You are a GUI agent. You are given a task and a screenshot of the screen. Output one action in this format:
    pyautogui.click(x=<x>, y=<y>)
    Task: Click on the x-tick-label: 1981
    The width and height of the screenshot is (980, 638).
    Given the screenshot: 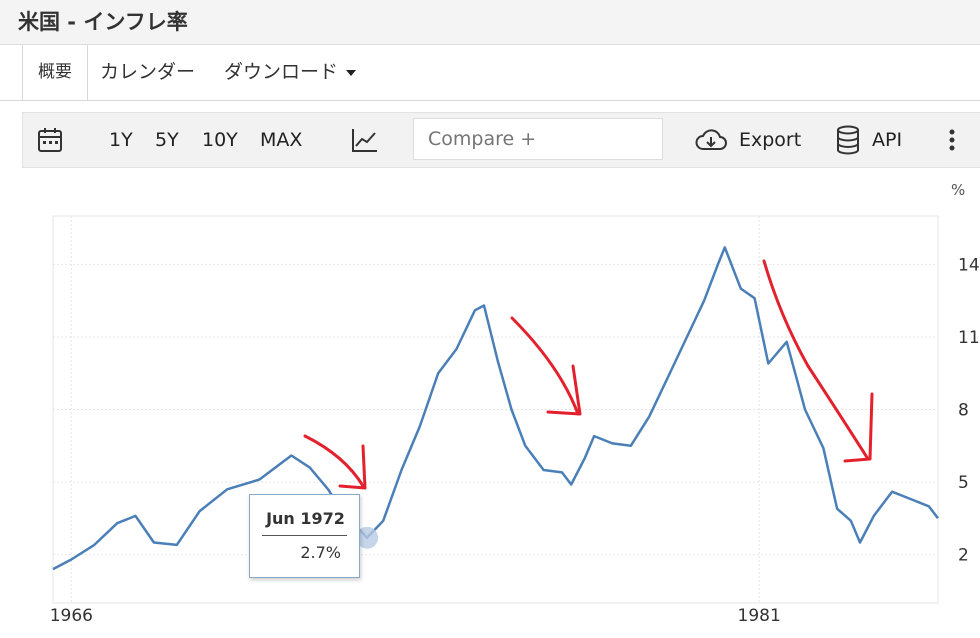 What is the action you would take?
    pyautogui.click(x=759, y=616)
    